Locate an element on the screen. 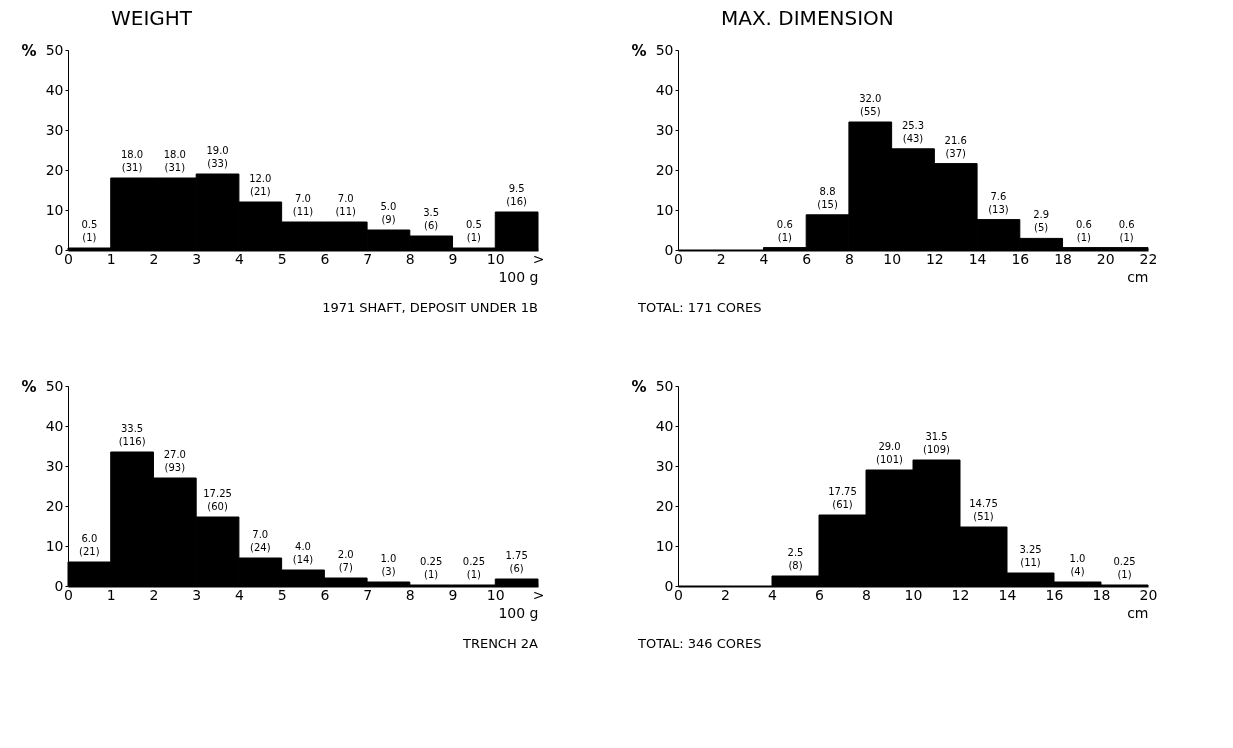  text: 12.0 (21) is located at coordinates (260, 185).